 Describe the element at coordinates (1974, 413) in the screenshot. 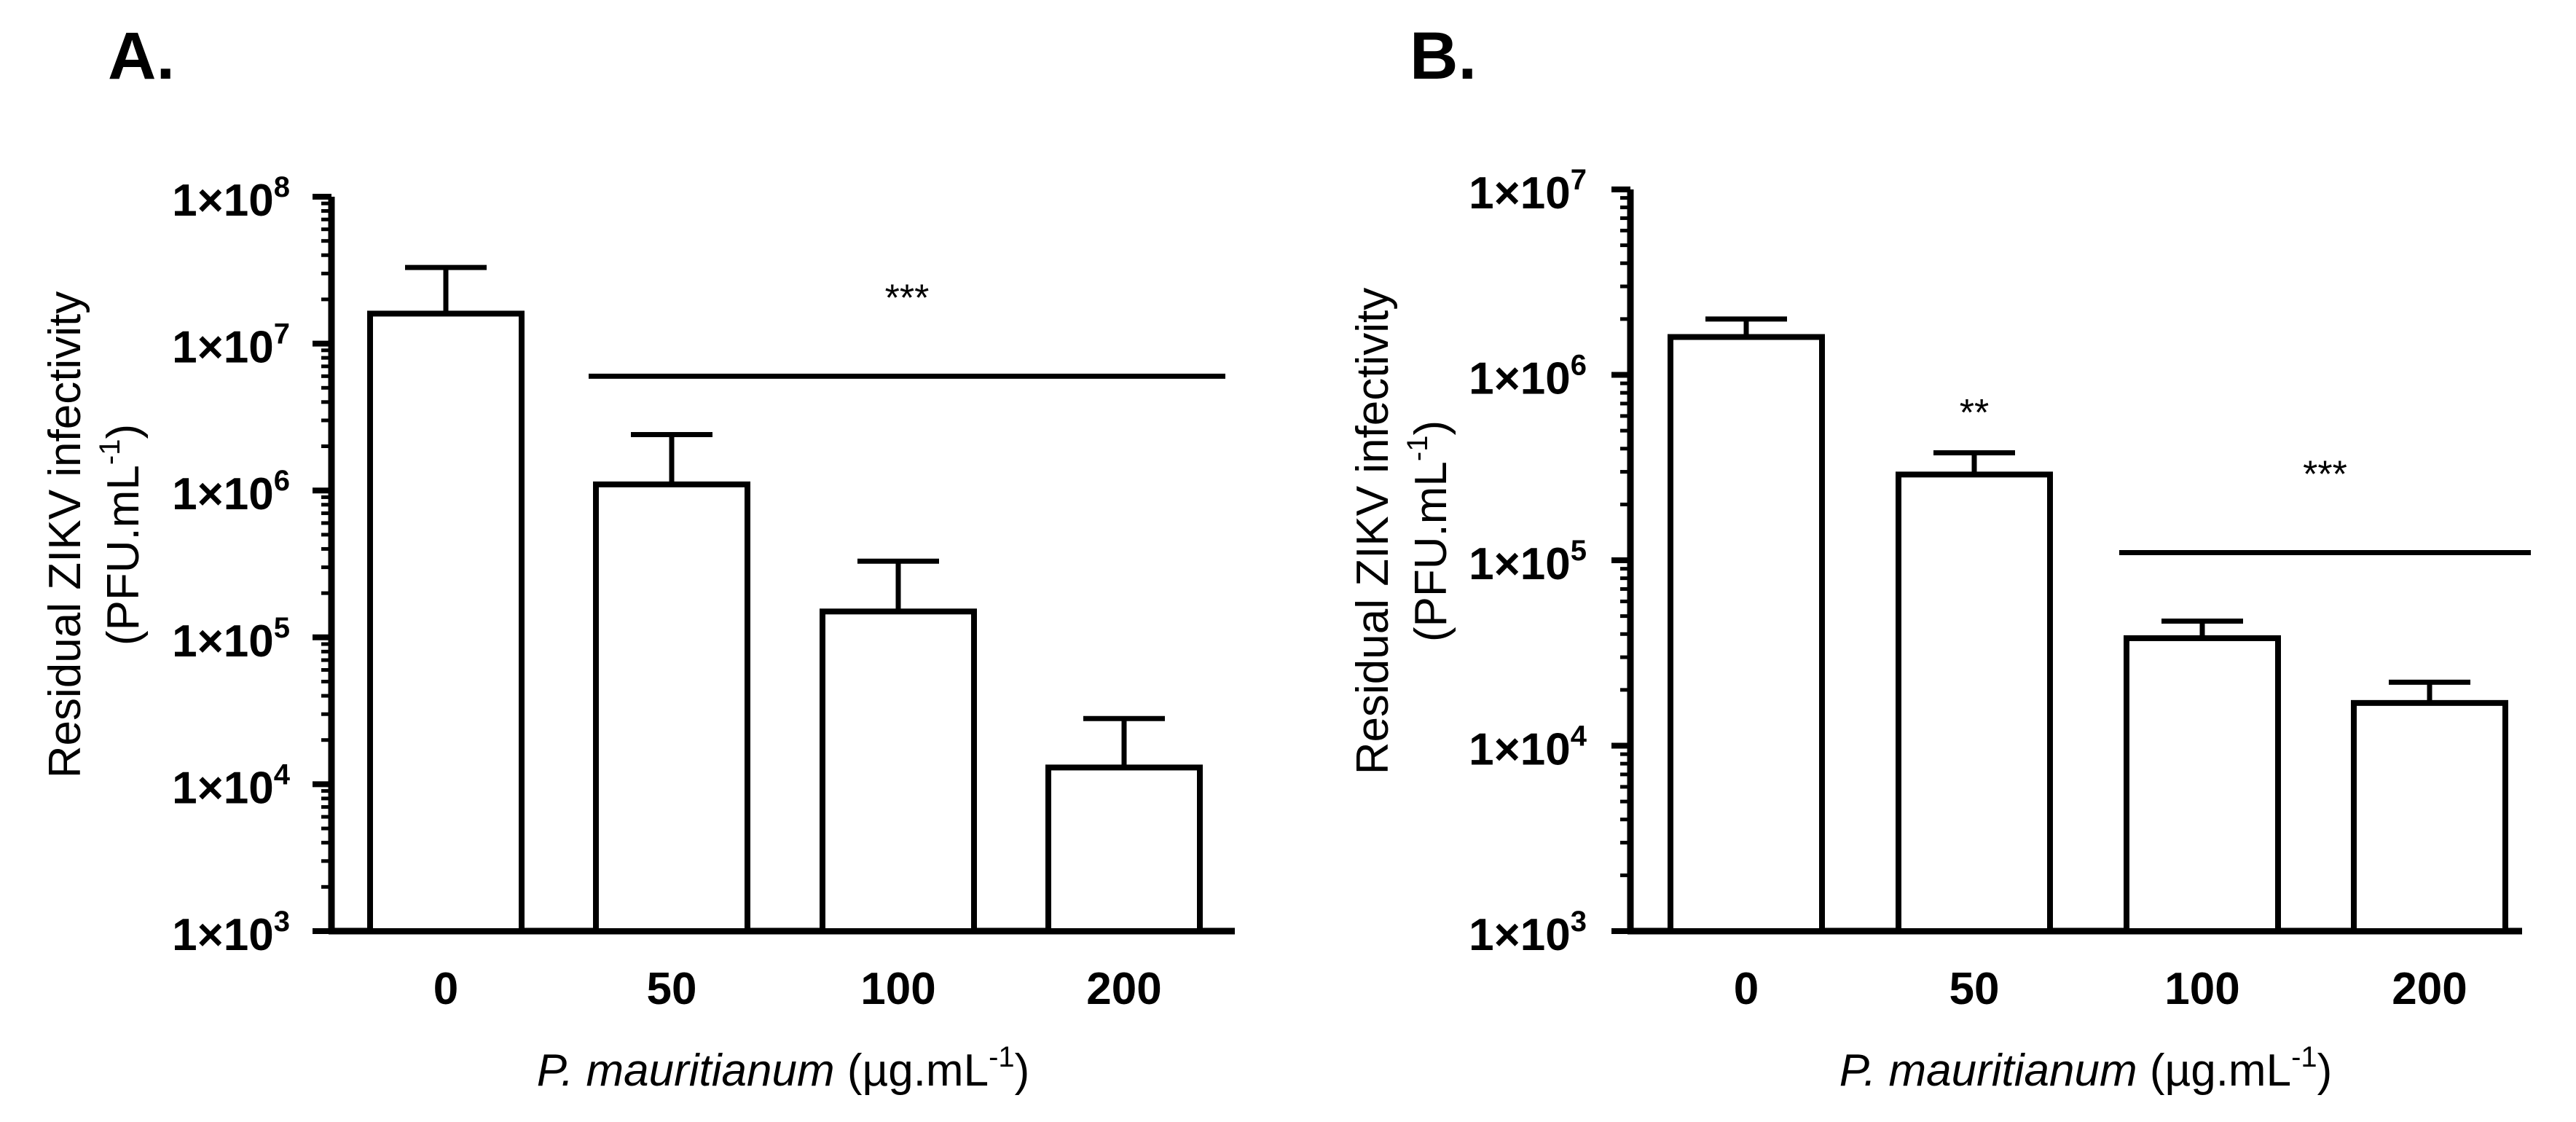

I see `significance-label: **` at that location.